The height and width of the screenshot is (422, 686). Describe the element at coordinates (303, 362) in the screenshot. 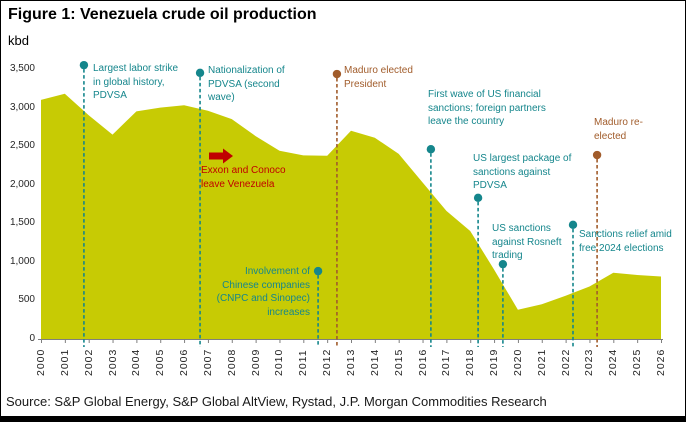

I see `x-axis-label: 2011` at that location.